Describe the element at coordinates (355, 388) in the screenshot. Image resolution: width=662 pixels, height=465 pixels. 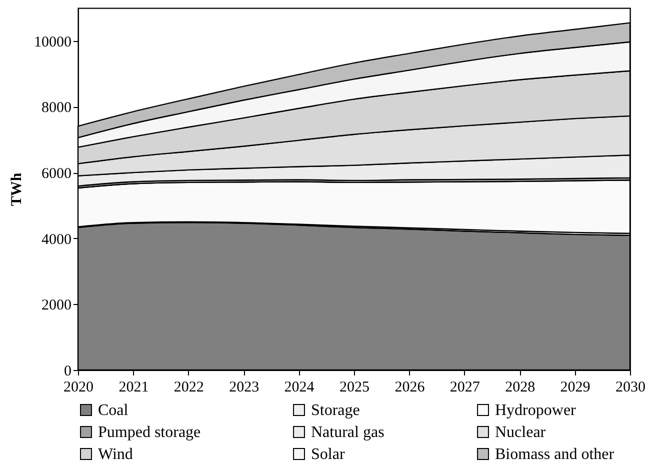
I see `x-tick-label: 2025` at that location.